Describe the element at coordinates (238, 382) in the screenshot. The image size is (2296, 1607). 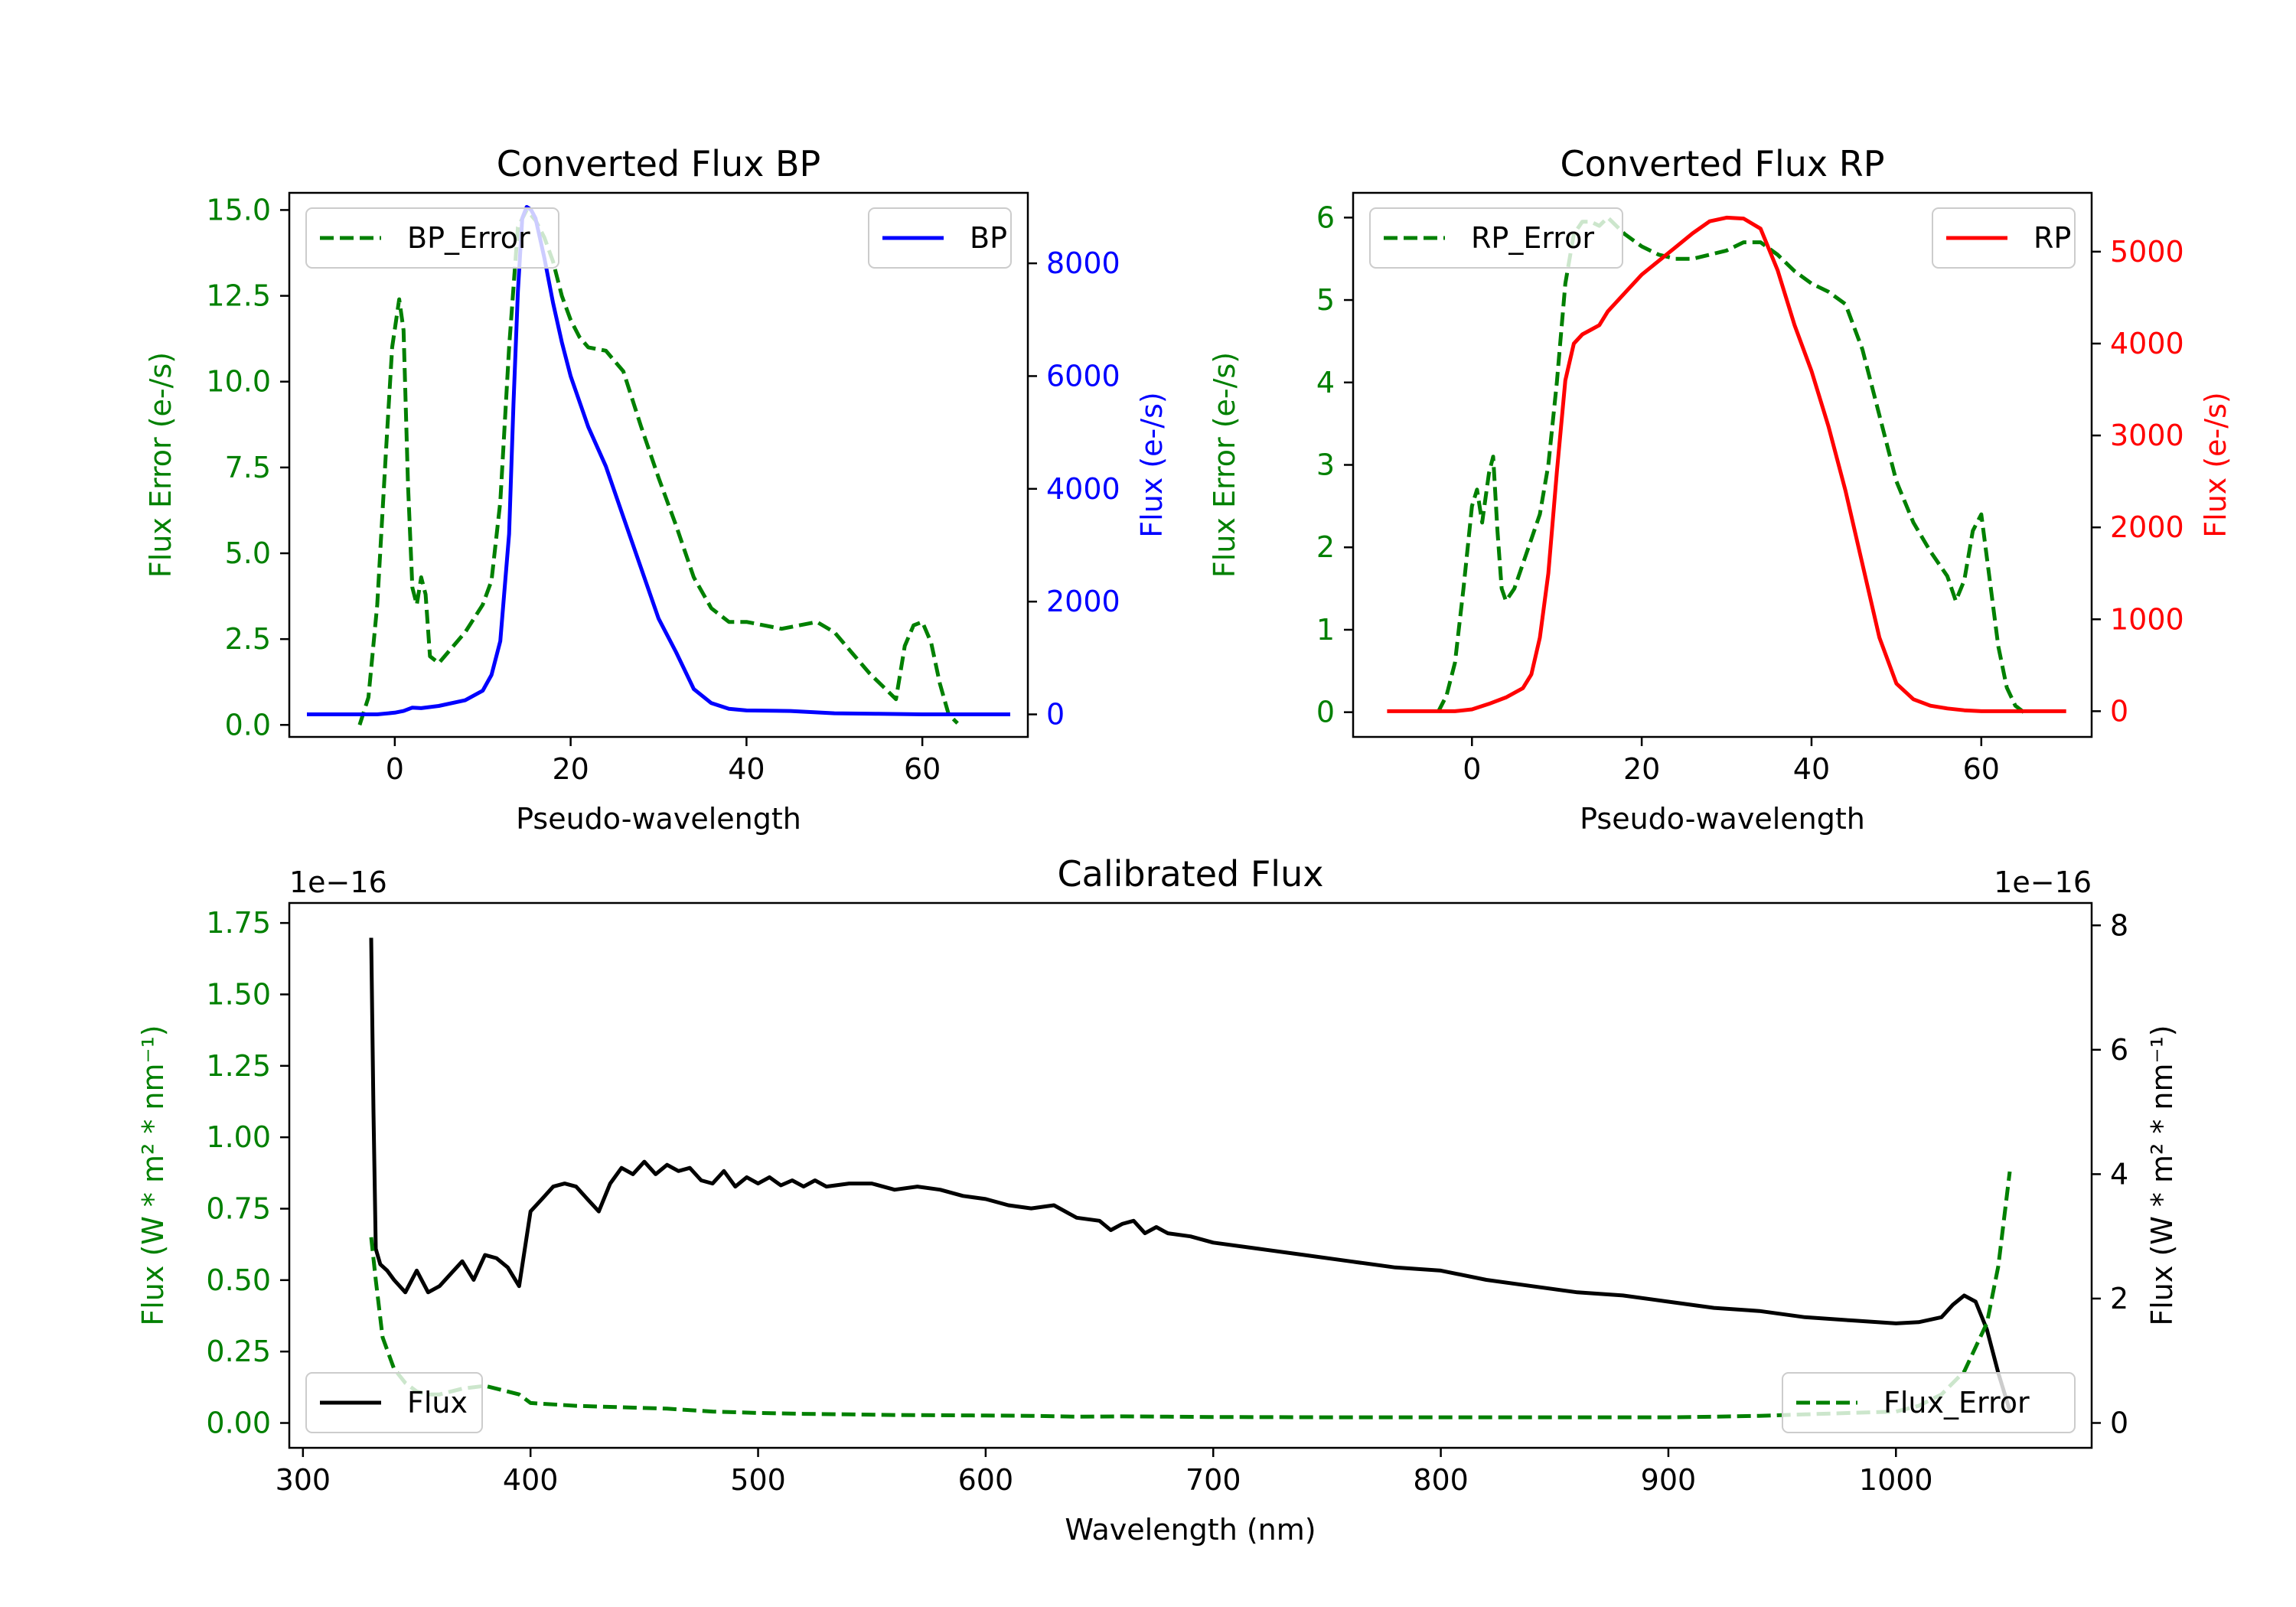
I see `y-left-tick-label: 10.0` at that location.